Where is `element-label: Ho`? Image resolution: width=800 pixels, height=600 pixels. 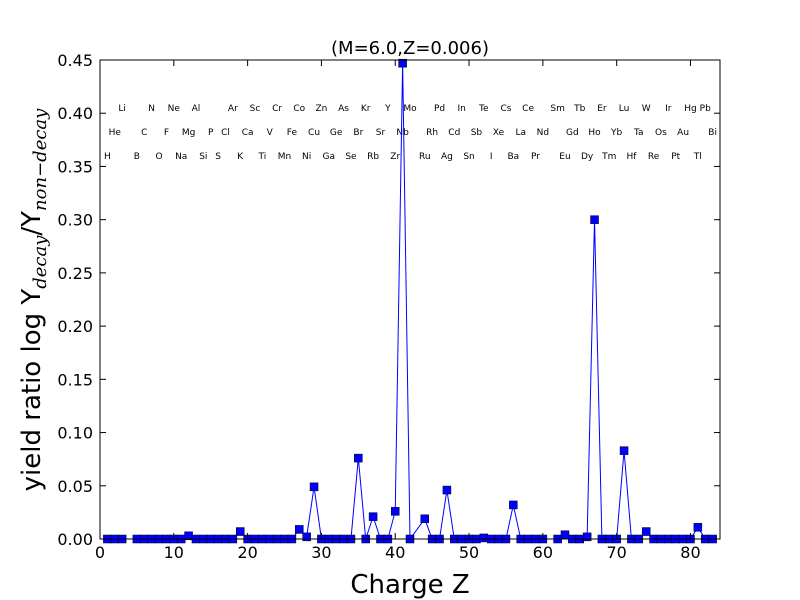
element-label: Ho is located at coordinates (594, 133).